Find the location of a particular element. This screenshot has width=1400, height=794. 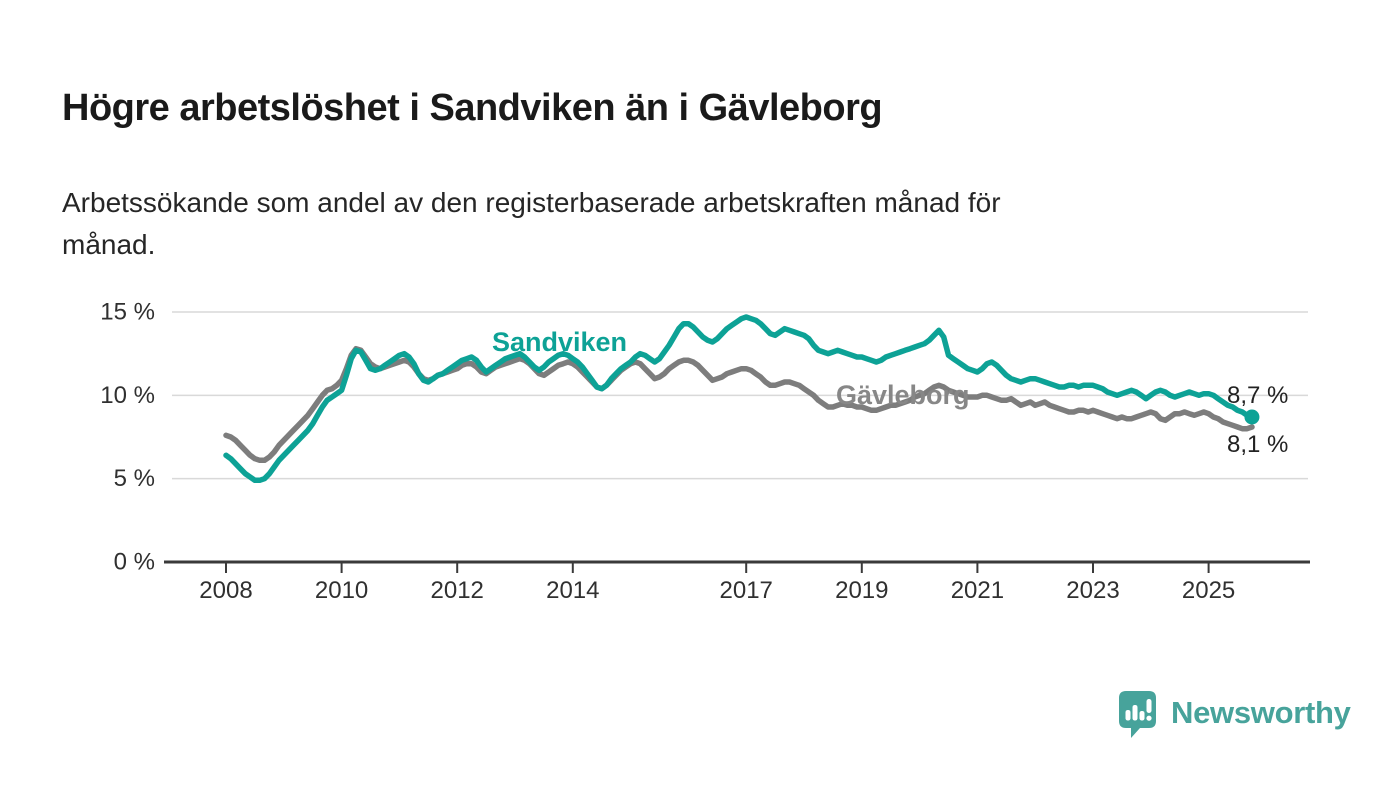

x-tick-label-2021: 2021 is located at coordinates (977, 590).